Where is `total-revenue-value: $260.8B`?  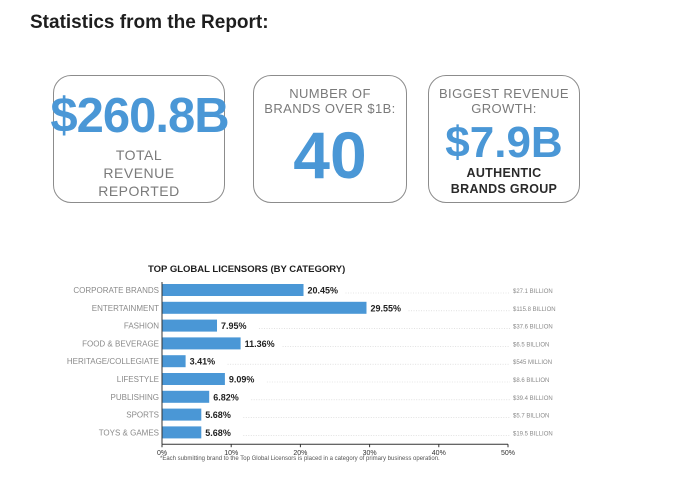
total-revenue-value: $260.8B is located at coordinates (139, 116).